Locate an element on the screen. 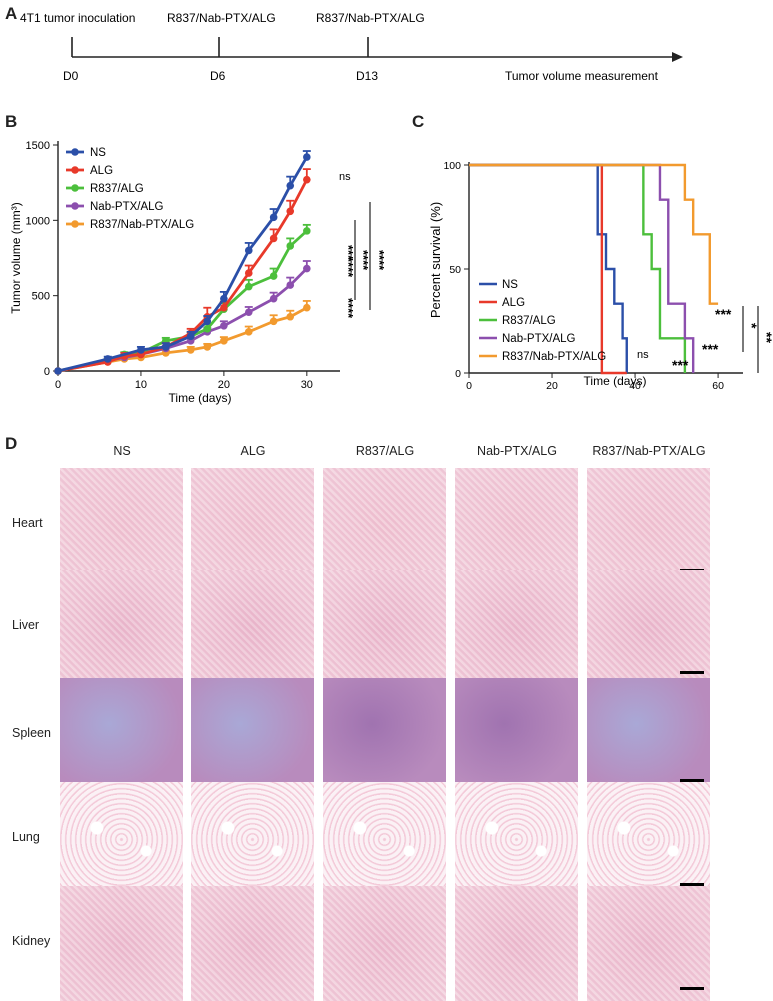 This screenshot has width=773, height=1001. legend-label: R837/ALG is located at coordinates (117, 189).